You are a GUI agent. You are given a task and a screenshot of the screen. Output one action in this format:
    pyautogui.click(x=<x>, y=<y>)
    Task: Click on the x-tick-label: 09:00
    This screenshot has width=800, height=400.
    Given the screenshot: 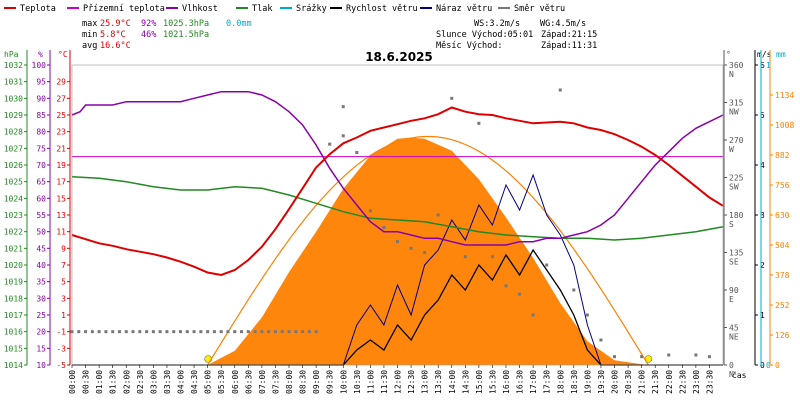 What is the action you would take?
    pyautogui.click(x=316, y=382)
    